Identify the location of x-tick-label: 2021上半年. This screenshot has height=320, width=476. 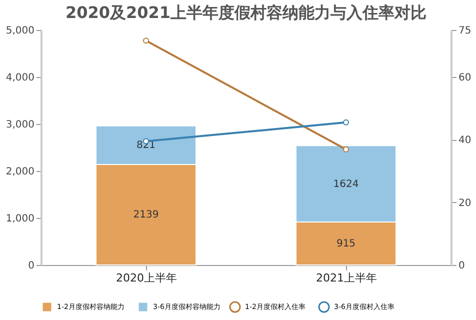
(346, 278).